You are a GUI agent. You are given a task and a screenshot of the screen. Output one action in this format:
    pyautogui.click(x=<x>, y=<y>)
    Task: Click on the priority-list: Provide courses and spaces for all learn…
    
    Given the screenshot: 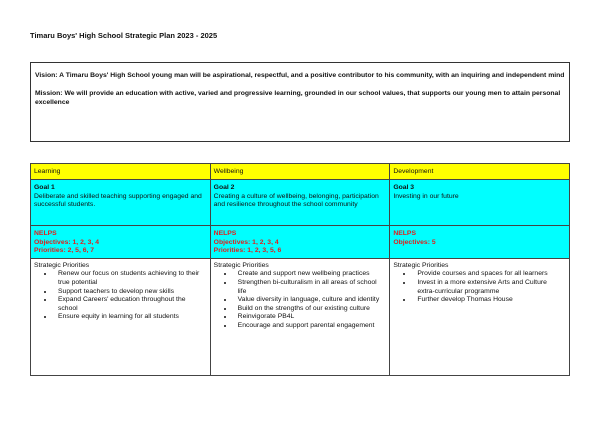 What is the action you would take?
    pyautogui.click(x=489, y=287)
    